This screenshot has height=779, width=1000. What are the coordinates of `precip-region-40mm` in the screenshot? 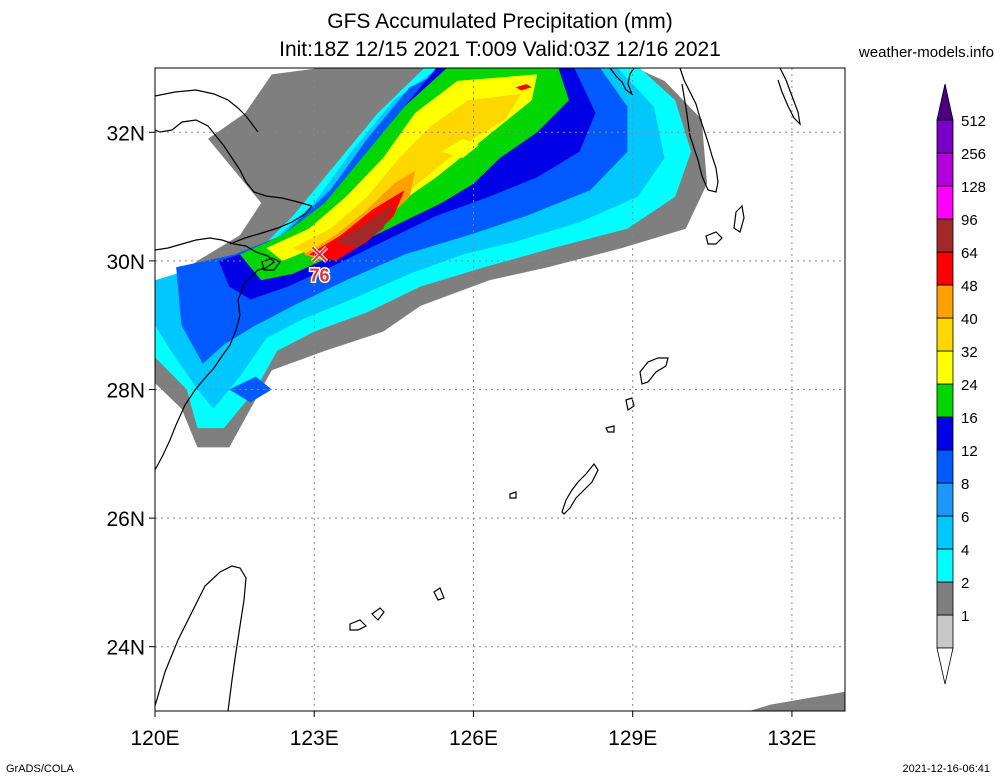 It's located at (407, 174).